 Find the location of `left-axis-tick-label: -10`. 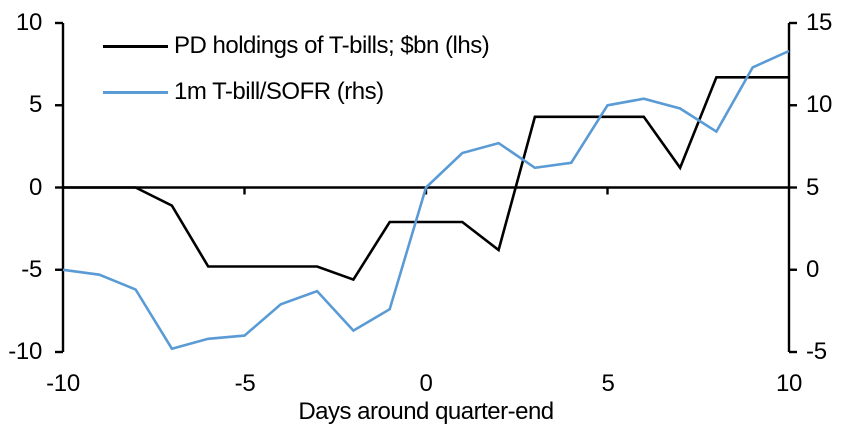

left-axis-tick-label: -10 is located at coordinates (25, 351).